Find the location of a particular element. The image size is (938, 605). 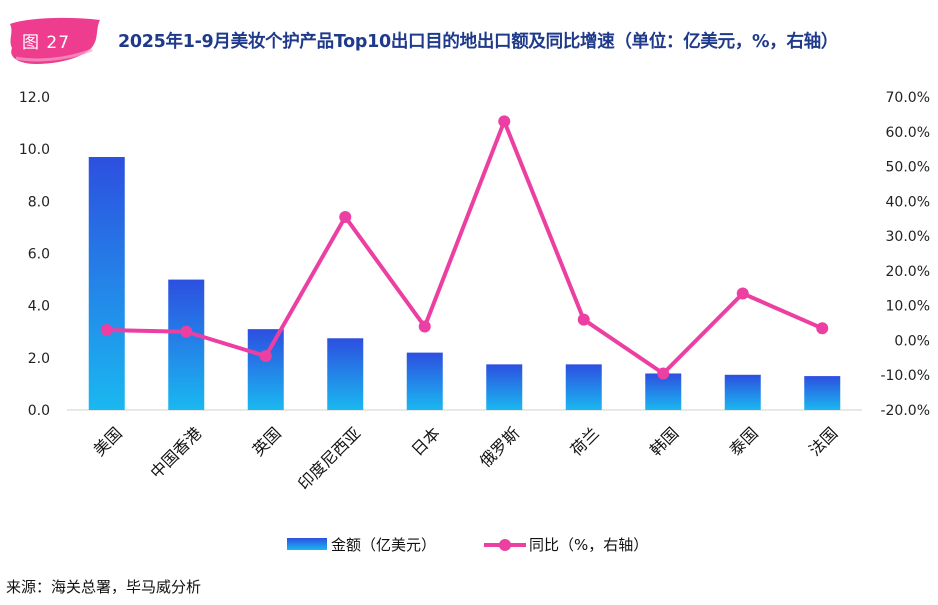

y-right-tick-label: 70.0% is located at coordinates (908, 98).